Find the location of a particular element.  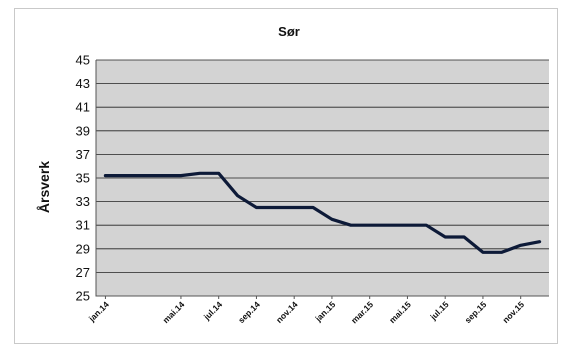

y-tick-label: 31 is located at coordinates (83, 225).